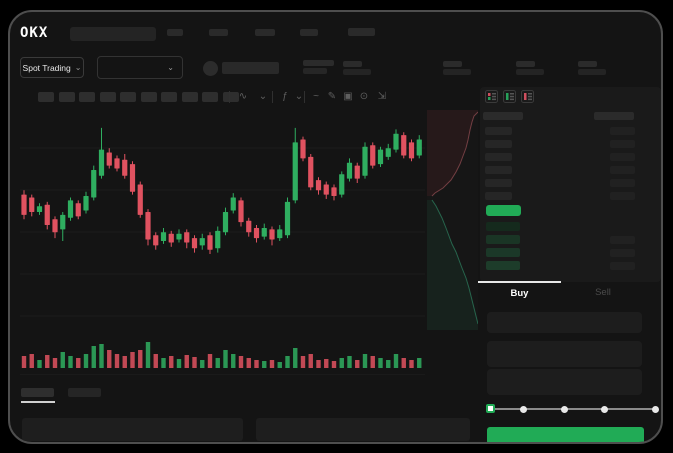 Image resolution: width=673 pixels, height=453 pixels. Describe the element at coordinates (363, 429) in the screenshot. I see `history-panel-placeholder` at that location.